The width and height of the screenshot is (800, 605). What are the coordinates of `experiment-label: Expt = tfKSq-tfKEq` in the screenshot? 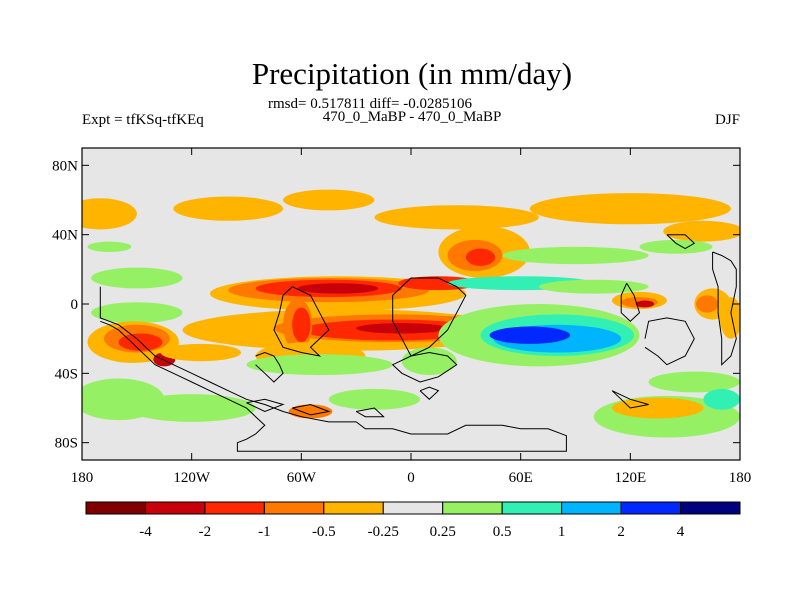 It's located at (143, 120).